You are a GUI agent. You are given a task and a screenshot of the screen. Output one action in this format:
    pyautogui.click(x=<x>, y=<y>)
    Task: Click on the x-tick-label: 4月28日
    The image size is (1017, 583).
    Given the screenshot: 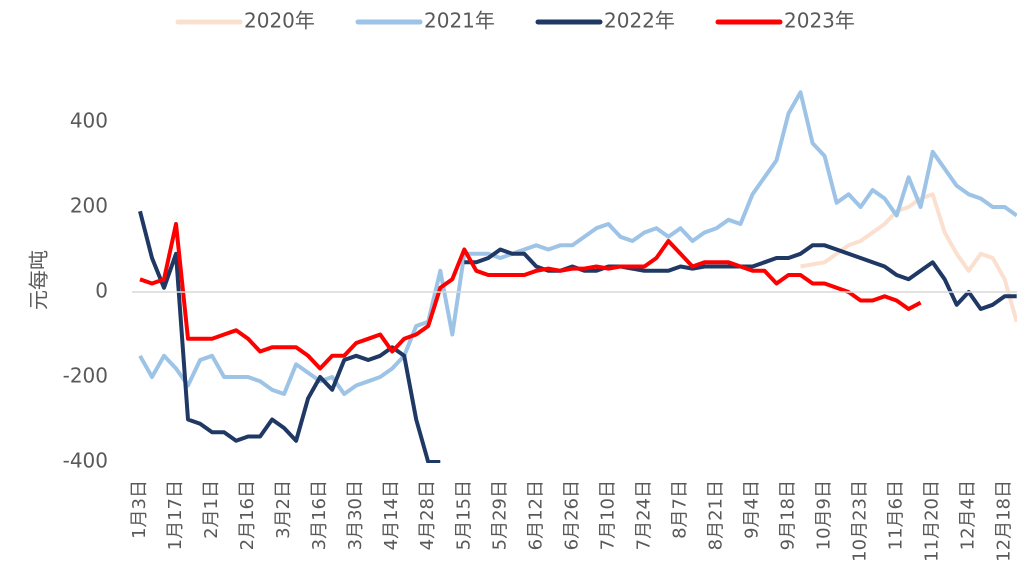 What is the action you would take?
    pyautogui.click(x=427, y=515)
    